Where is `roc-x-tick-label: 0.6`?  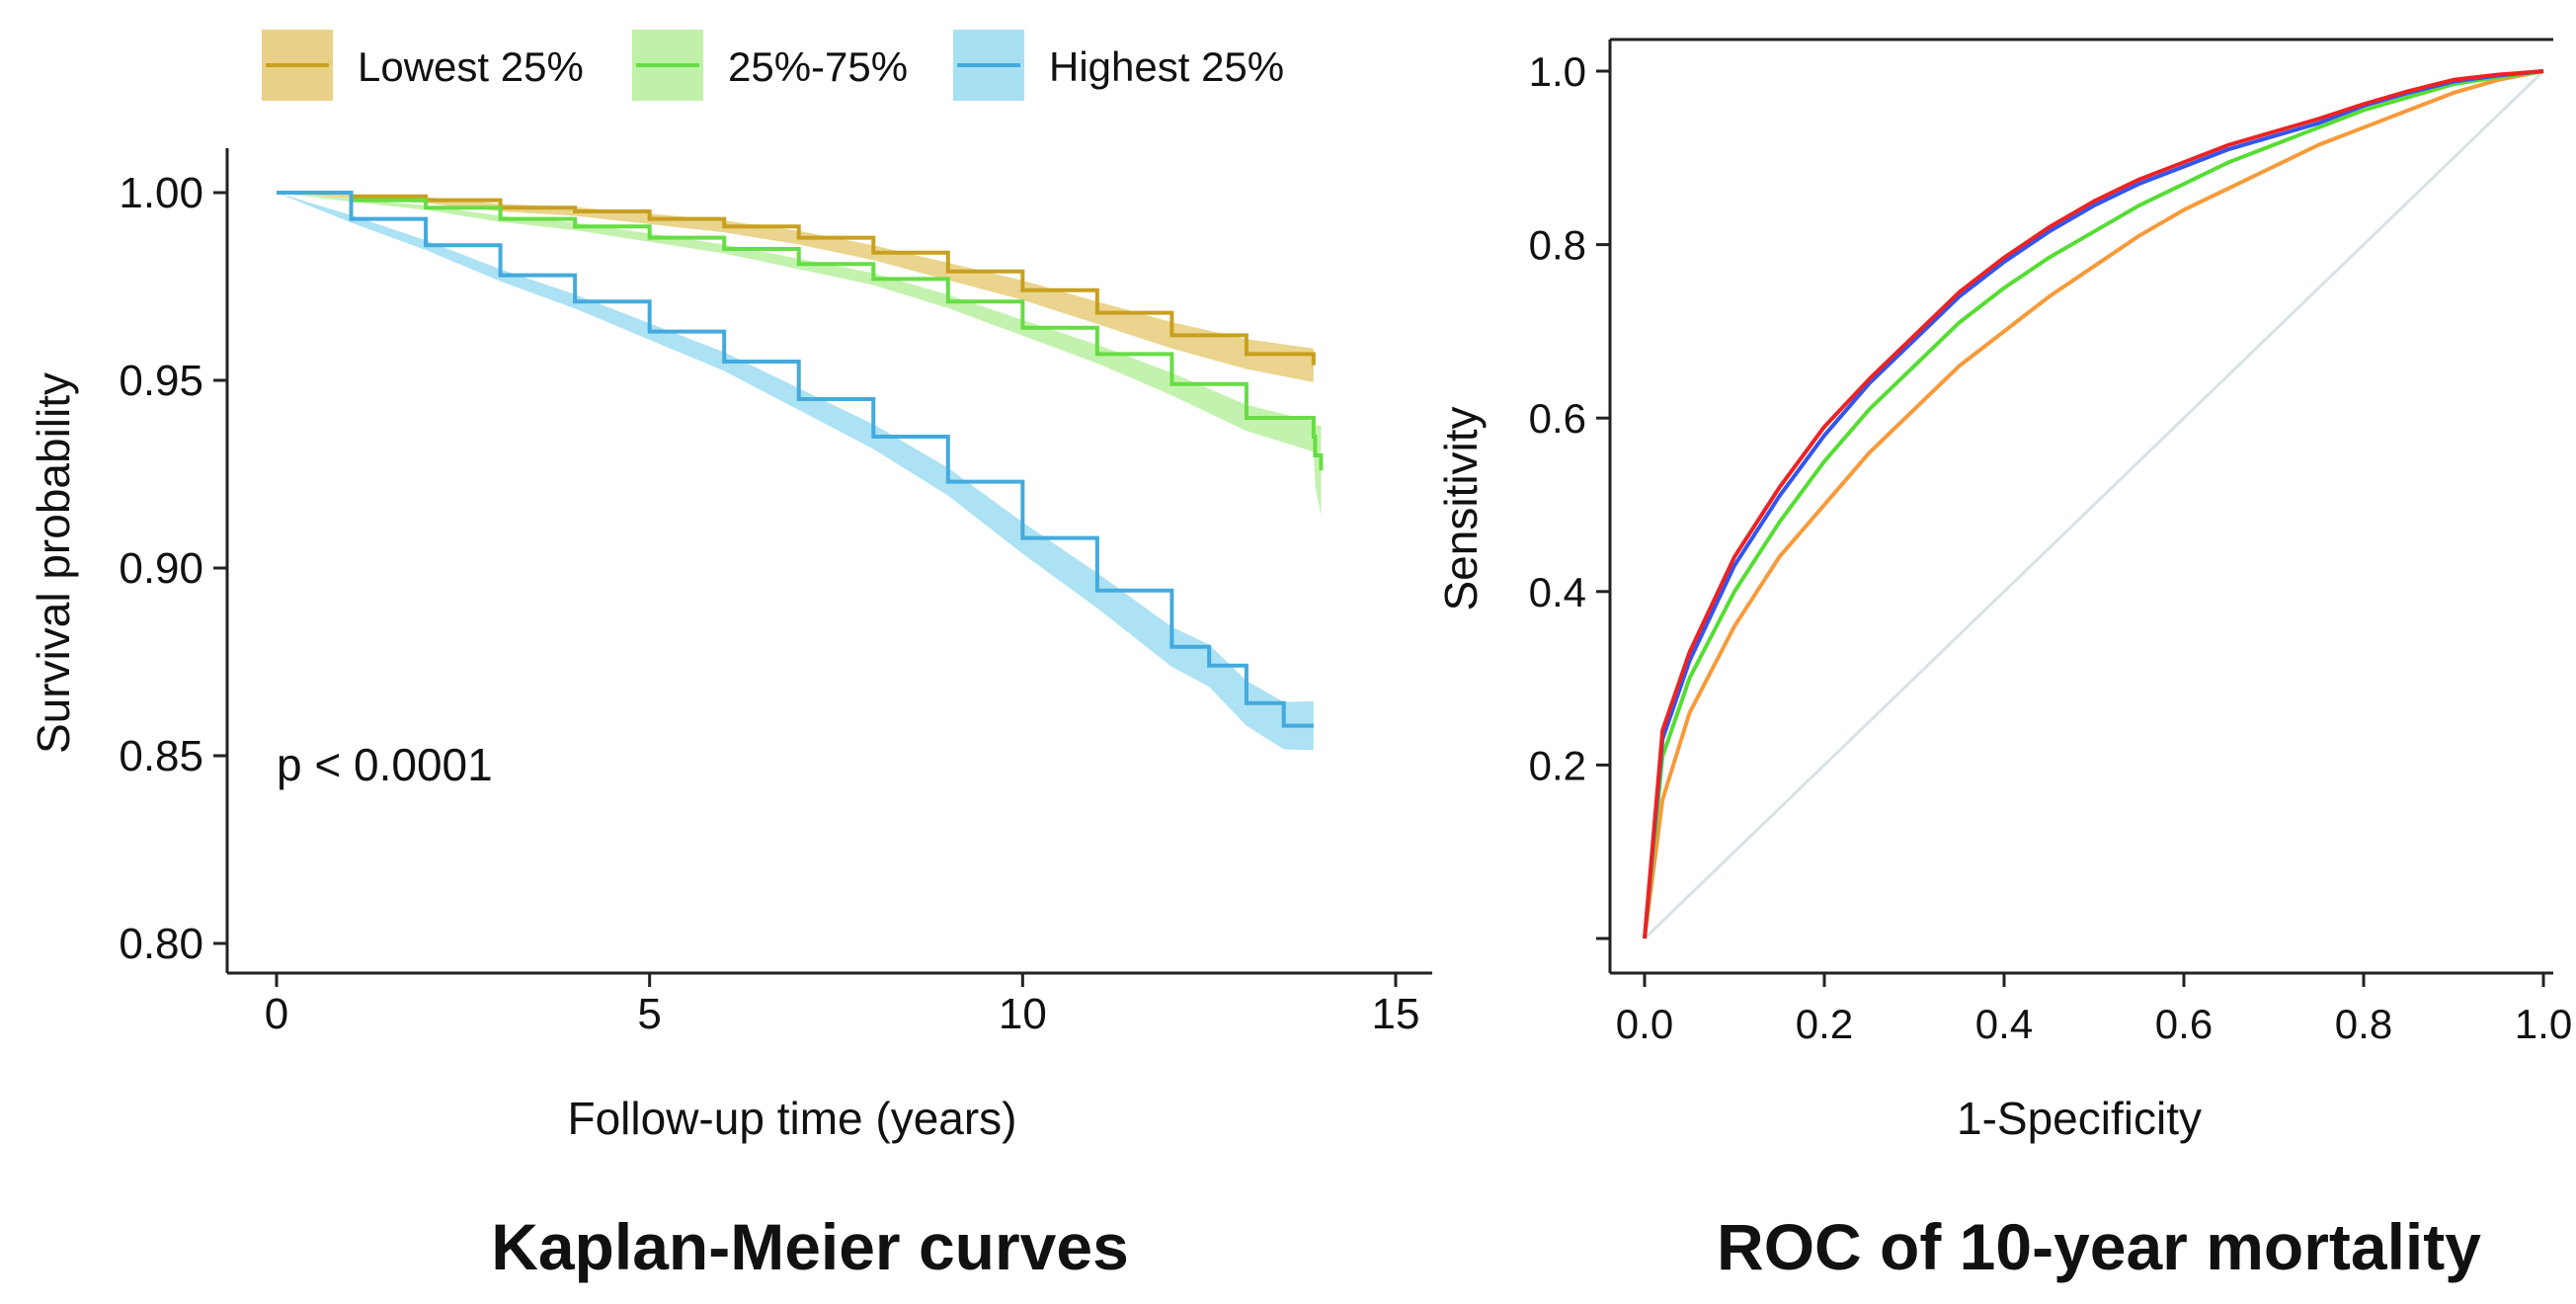 roc-x-tick-label: 0.6 is located at coordinates (2184, 1024).